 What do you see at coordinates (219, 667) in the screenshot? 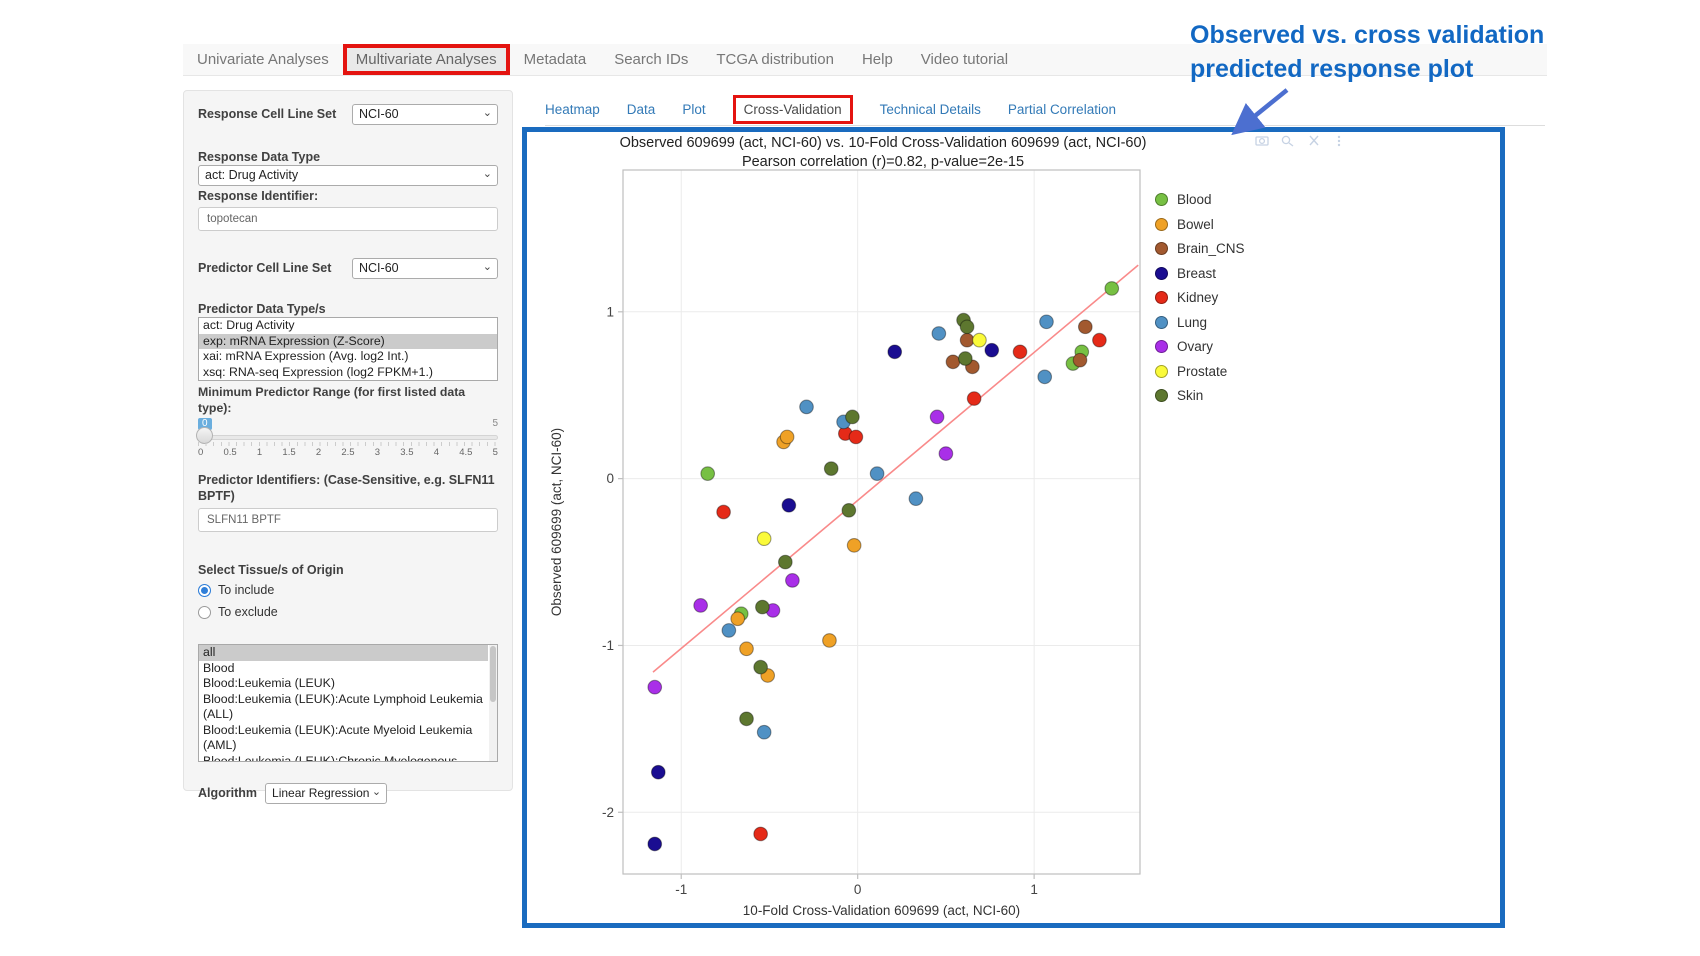
I see `listbox-option-blood: Blood` at bounding box center [219, 667].